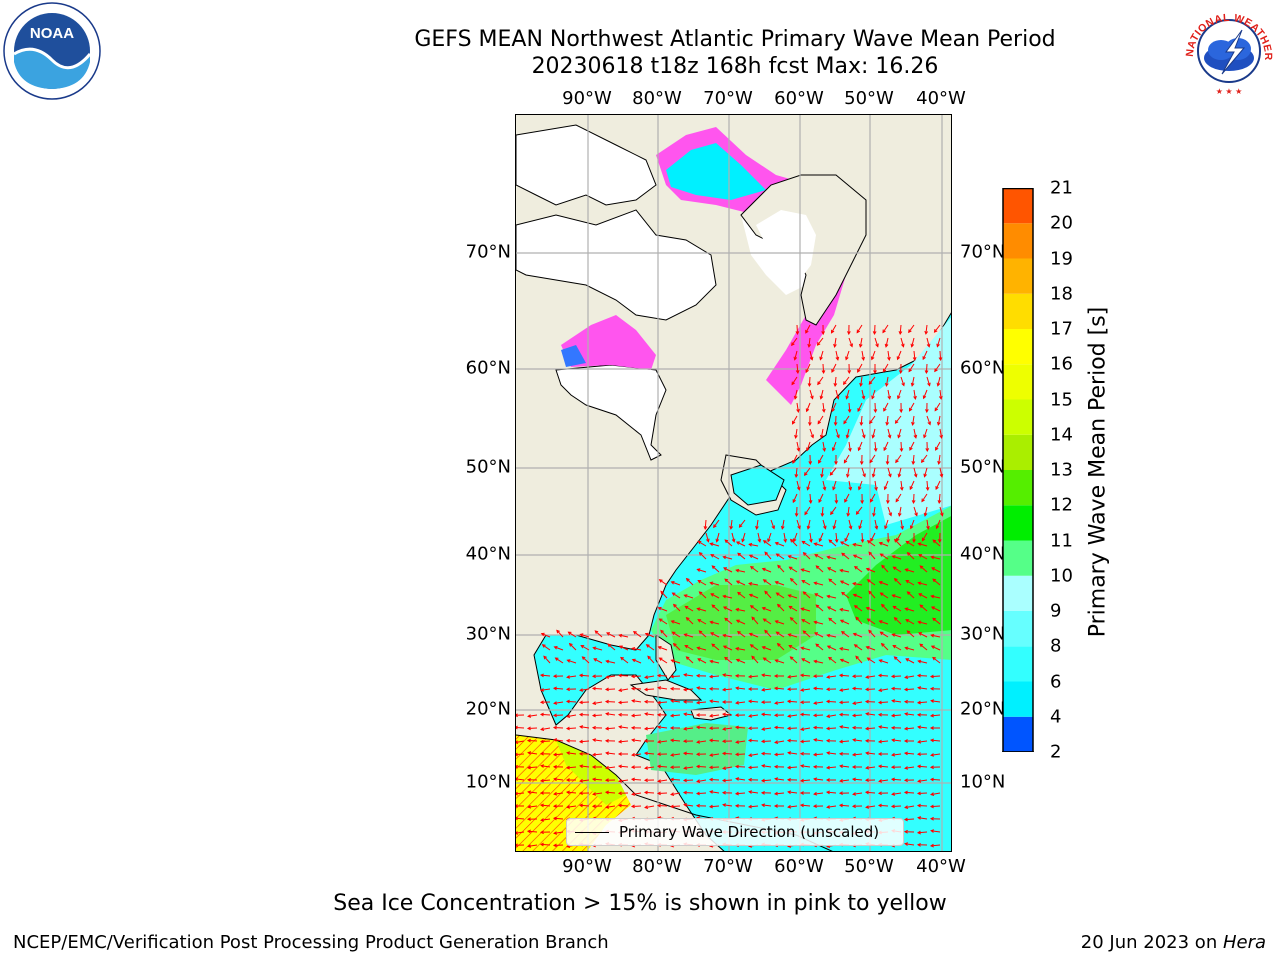 The image size is (1280, 960). Describe the element at coordinates (1056, 752) in the screenshot. I see `colorbar-tick-label: 2` at that location.